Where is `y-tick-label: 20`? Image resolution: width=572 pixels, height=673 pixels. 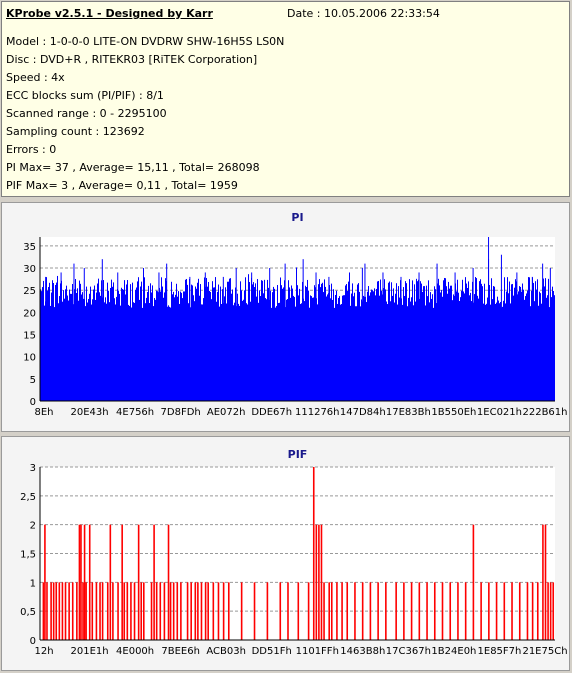
y-tick-label: 20 is located at coordinates (29, 313).